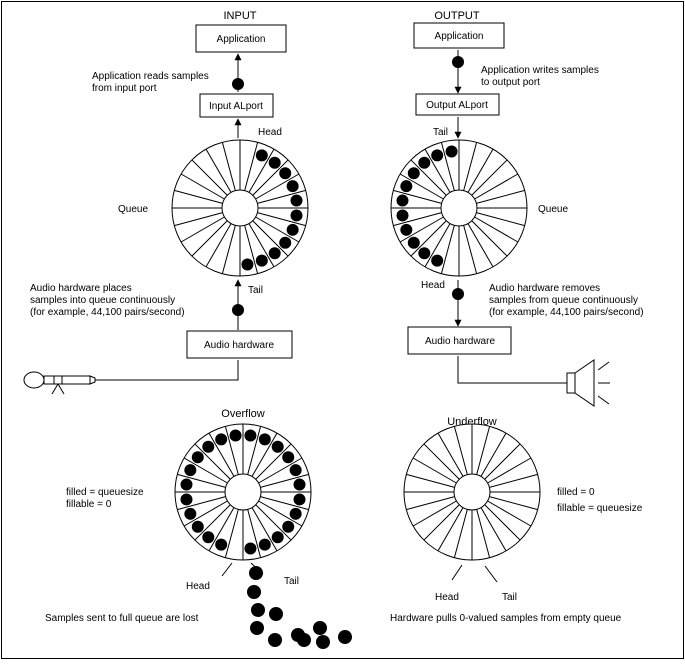 The image size is (685, 665). I want to click on overflow-head-pointer, so click(227, 569).